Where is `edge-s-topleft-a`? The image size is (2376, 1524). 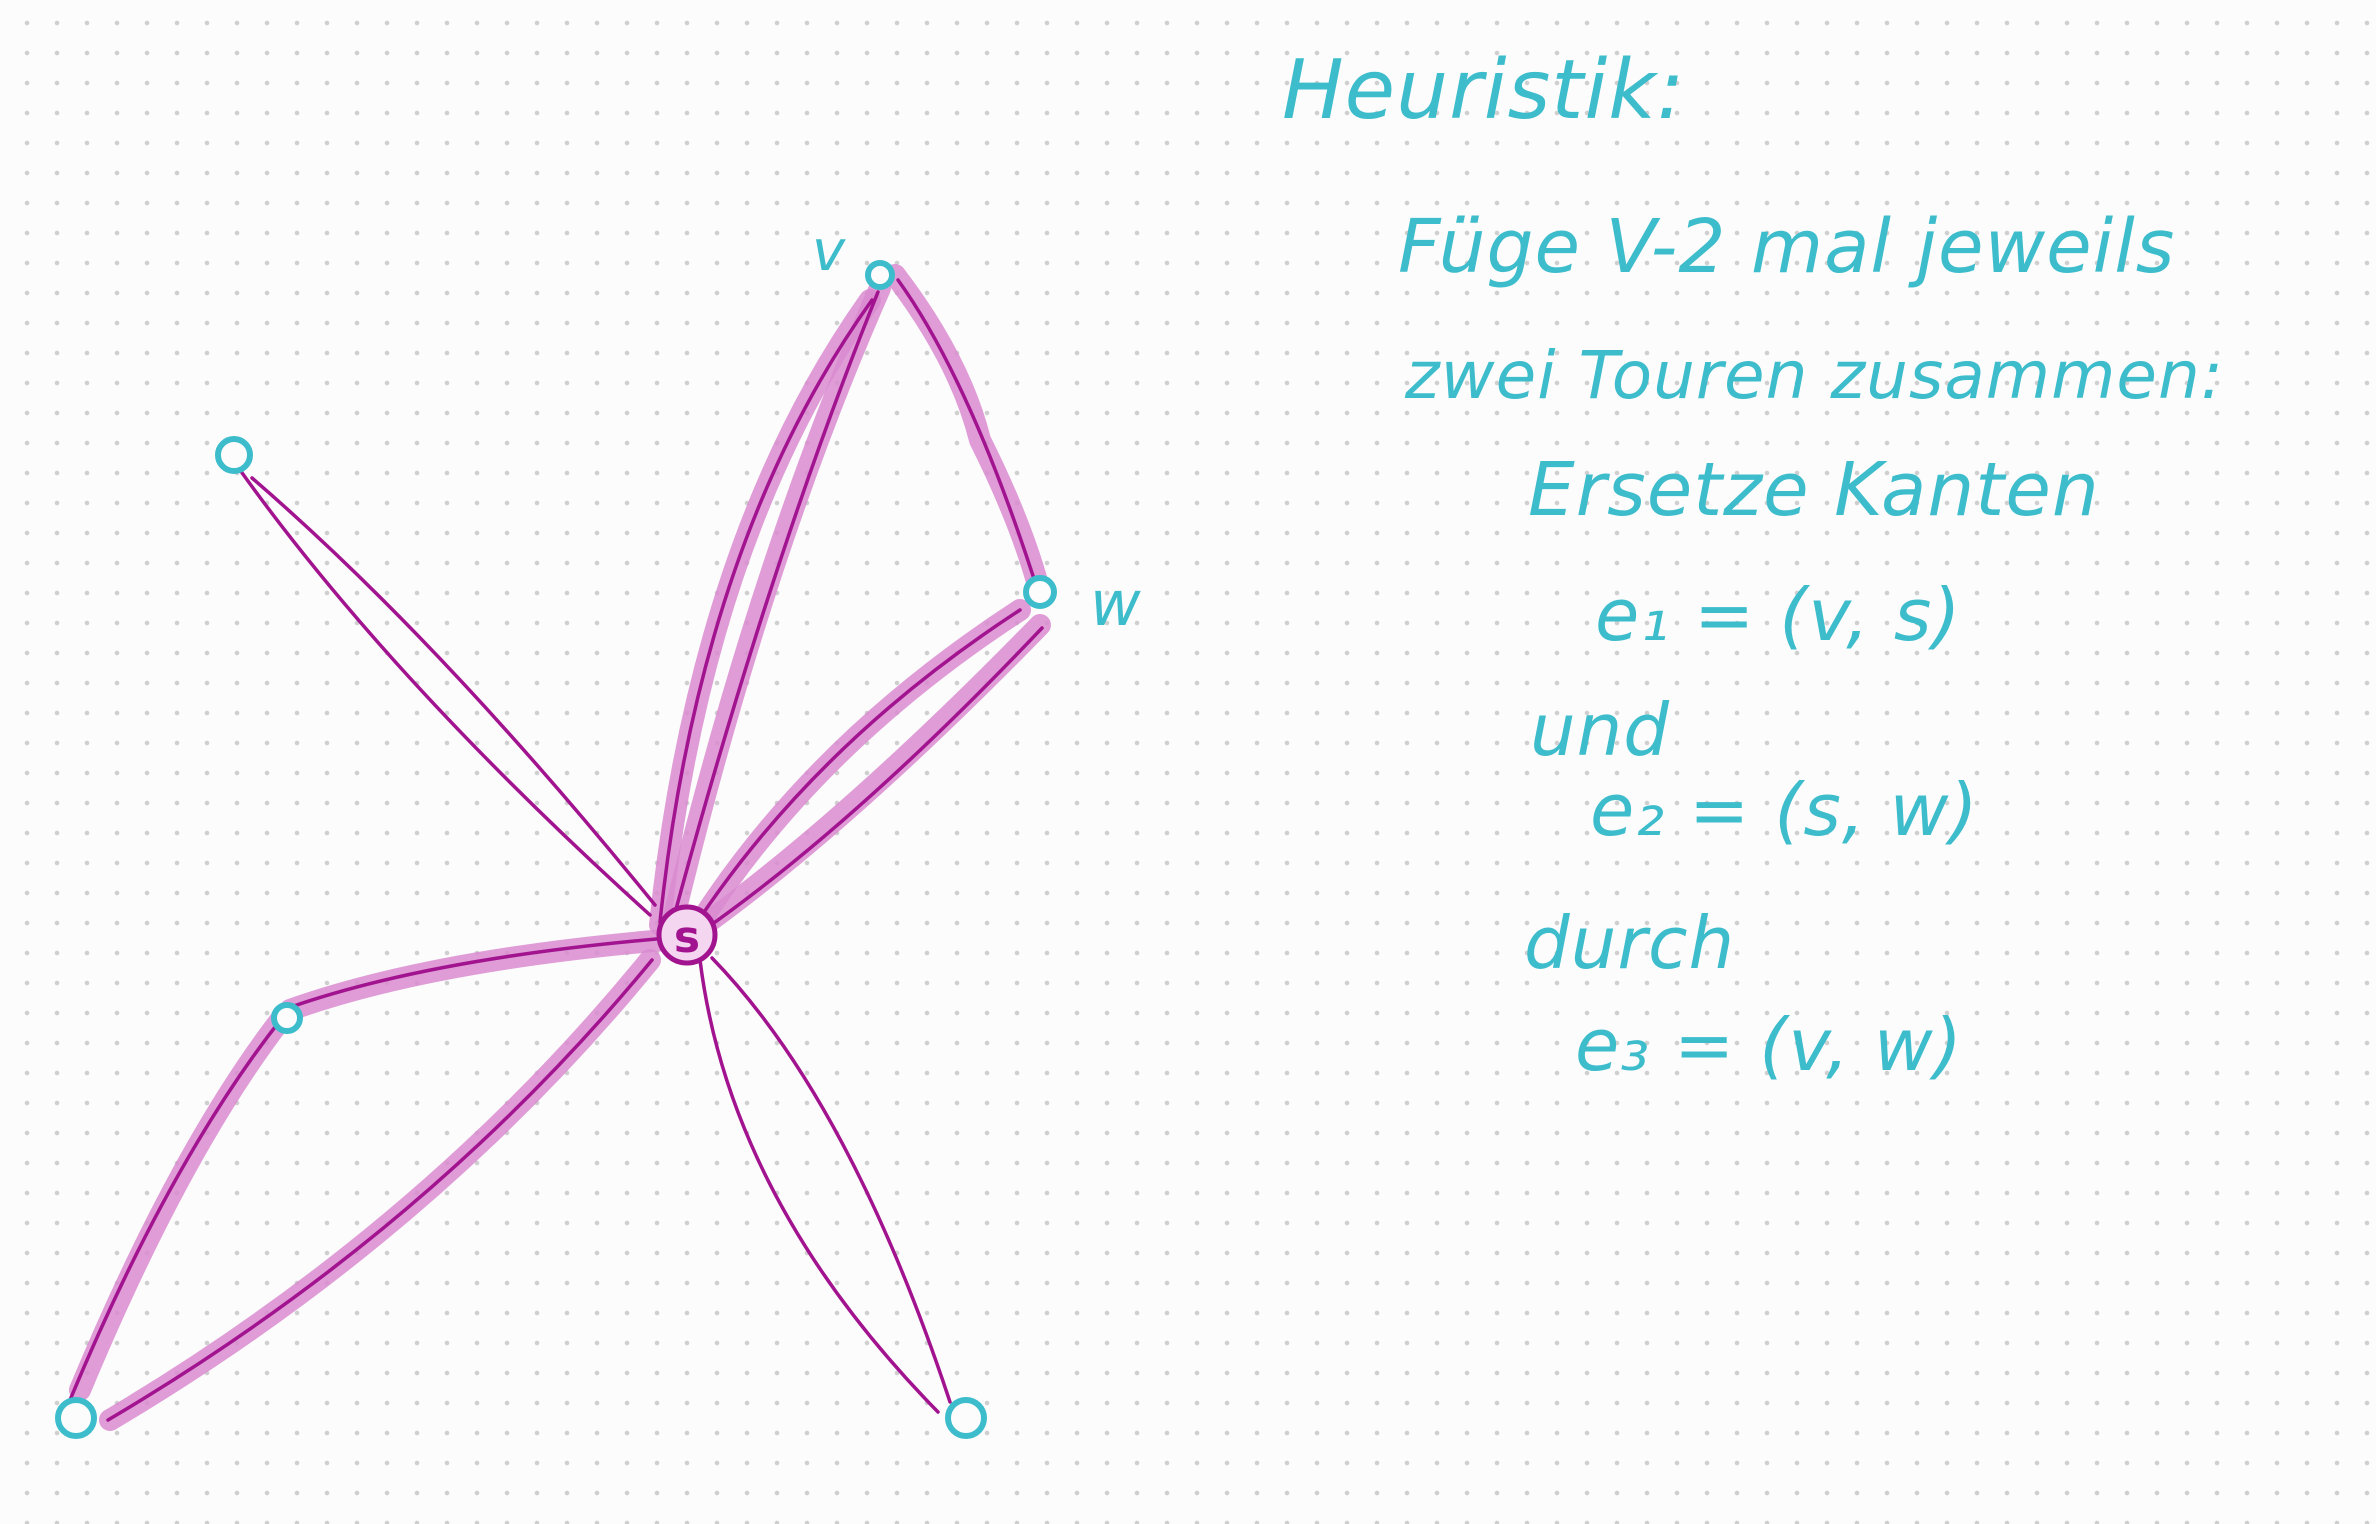 edge-s-topleft-a is located at coordinates (453, 691).